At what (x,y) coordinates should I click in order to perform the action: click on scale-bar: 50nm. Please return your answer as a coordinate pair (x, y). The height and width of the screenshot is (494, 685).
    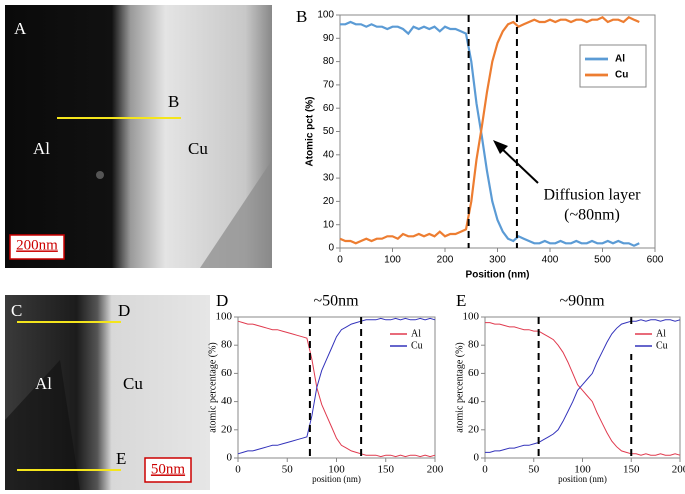
    Looking at the image, I should click on (168, 469).